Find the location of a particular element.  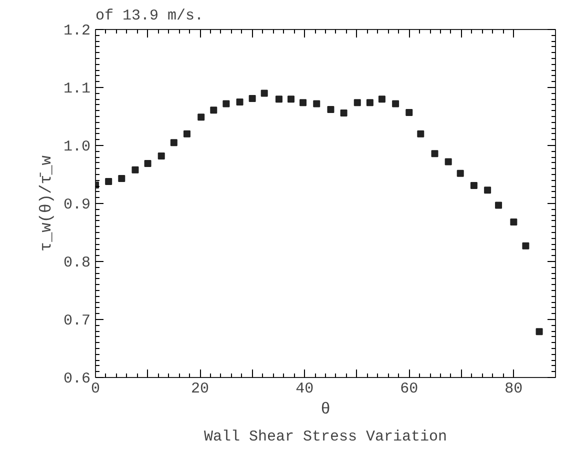

x-tick-label: 60 is located at coordinates (409, 389).